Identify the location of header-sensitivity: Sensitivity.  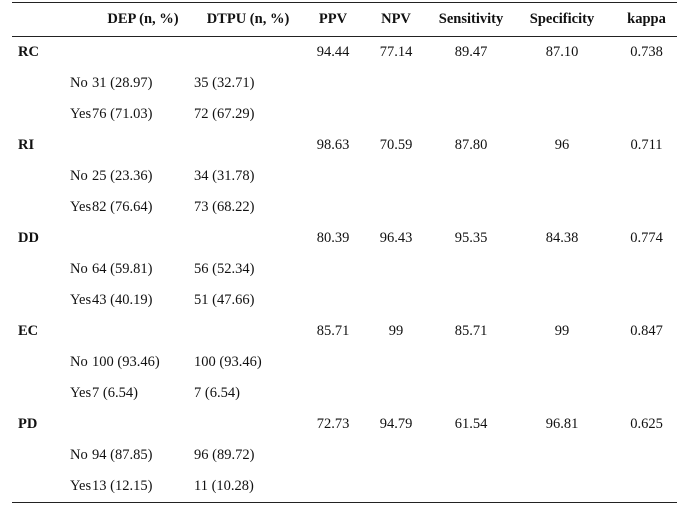
(471, 19).